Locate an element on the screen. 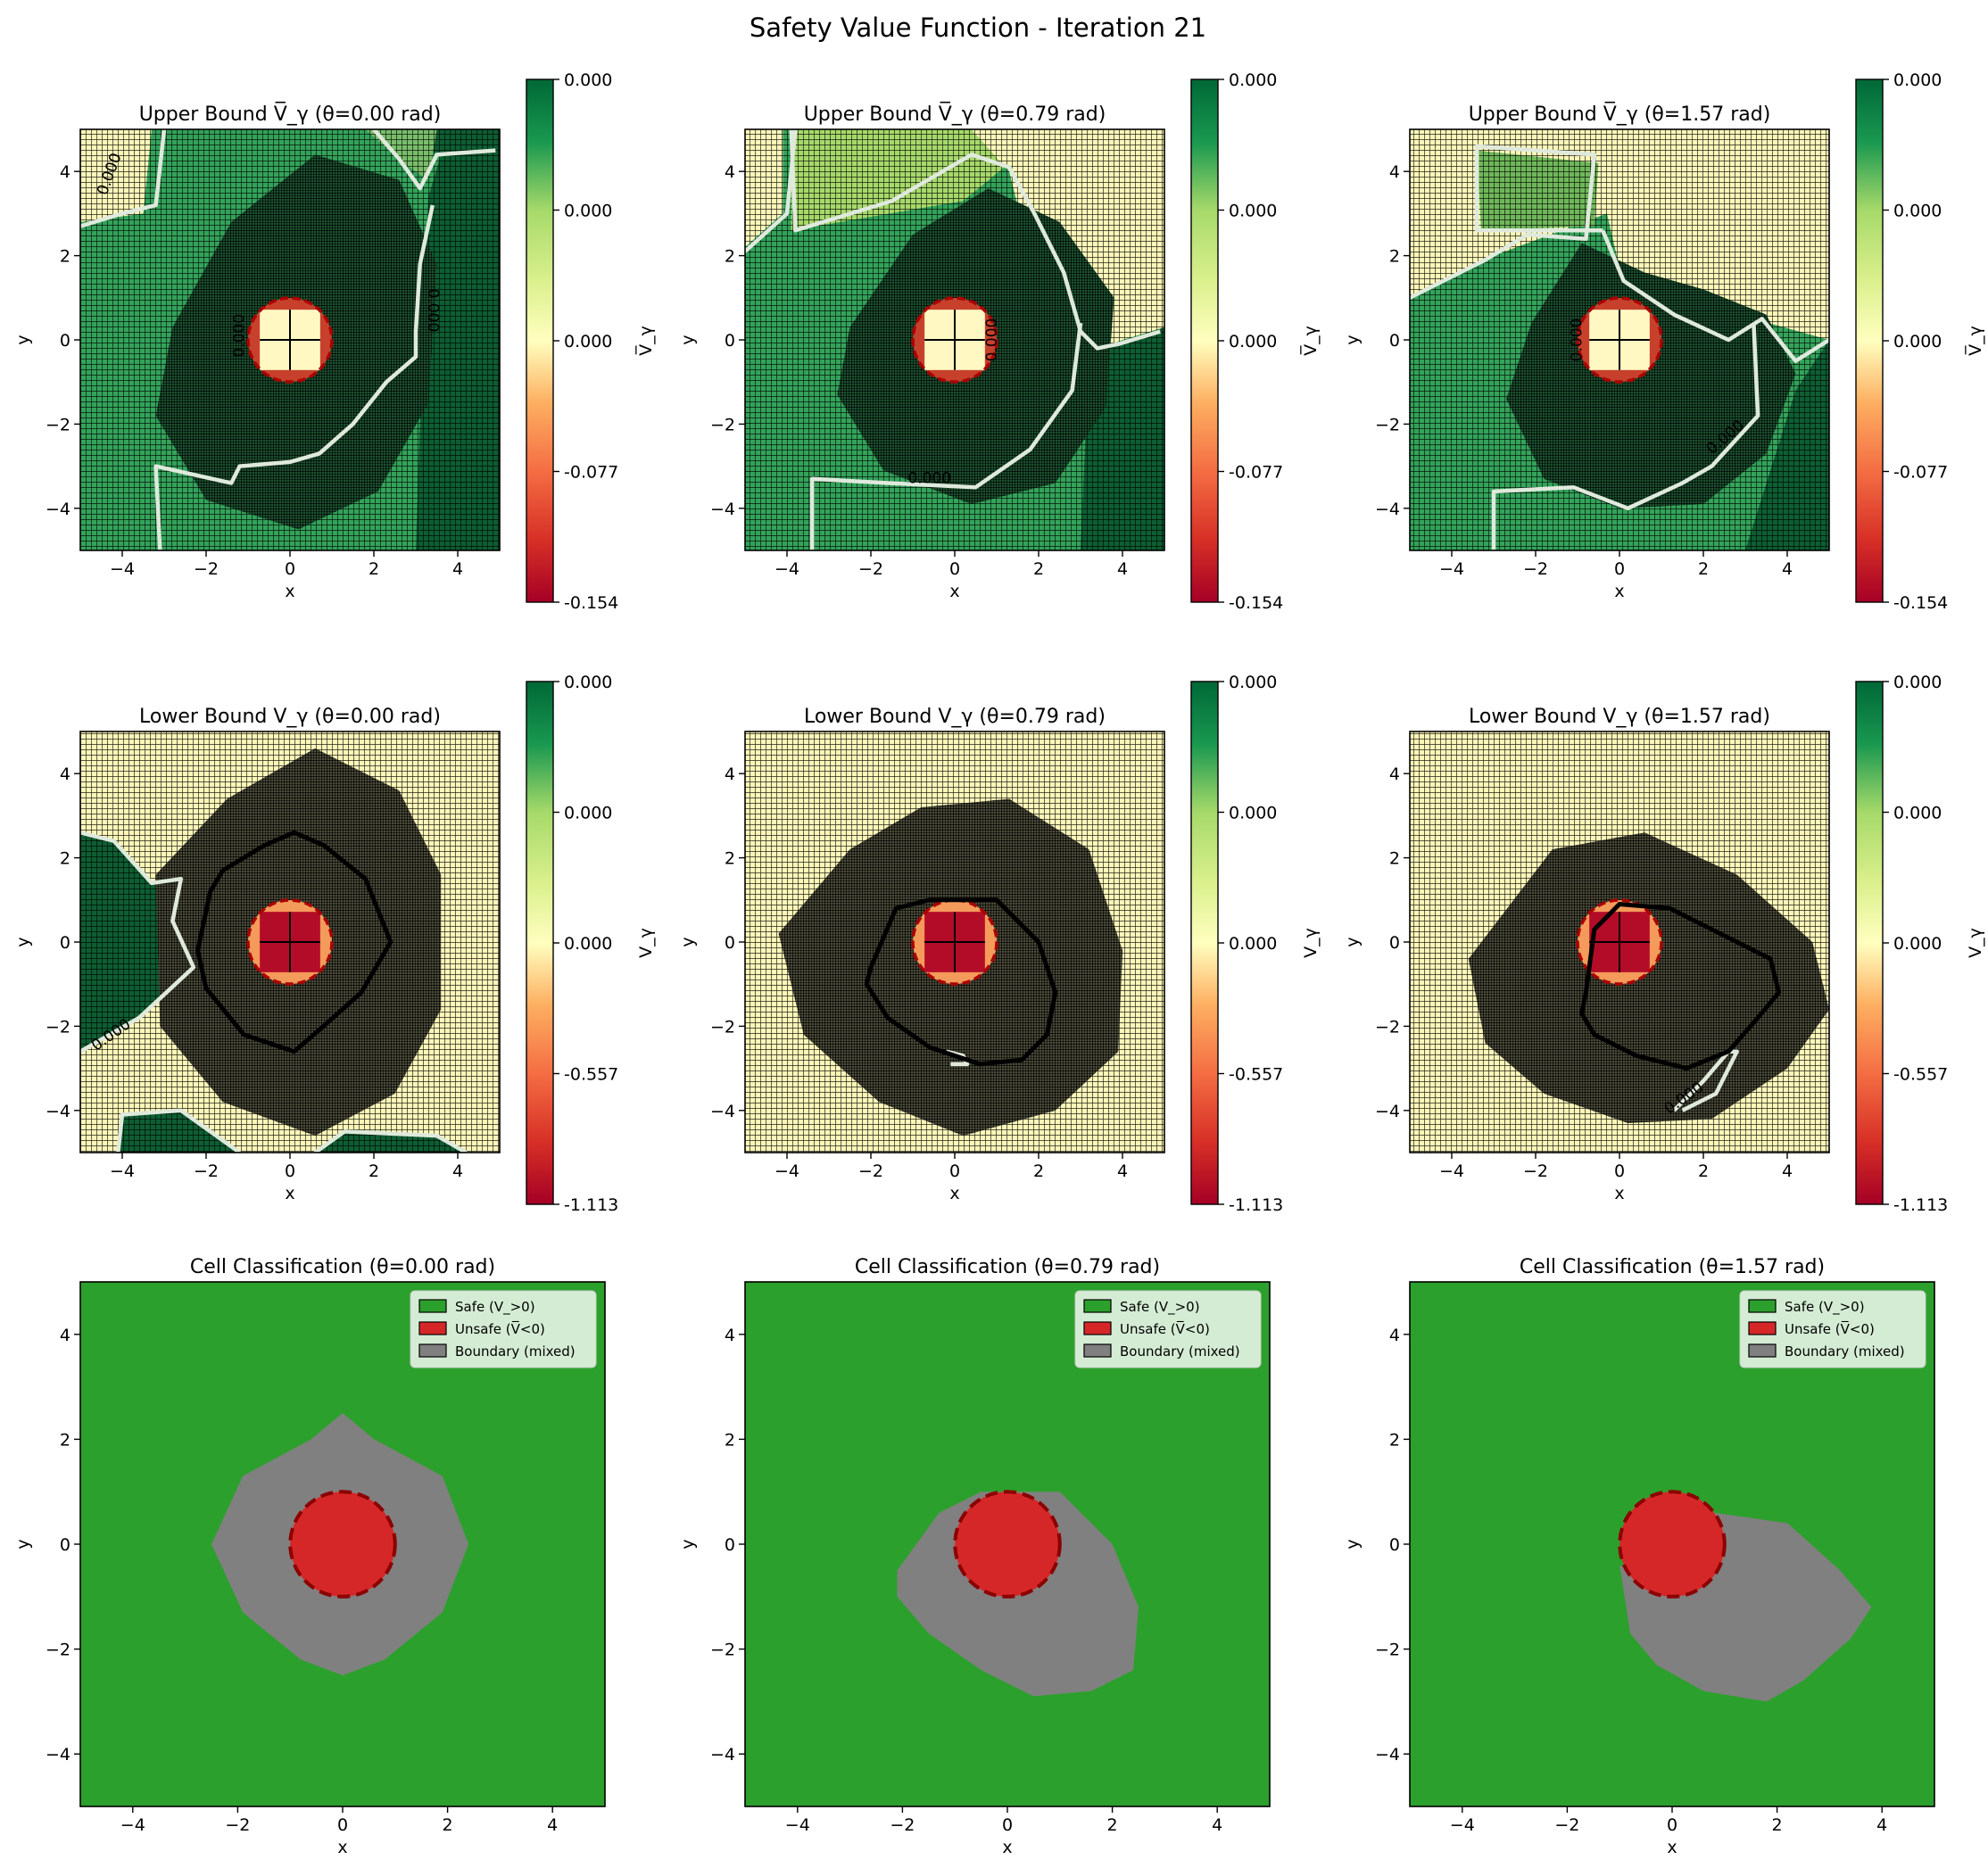 The image size is (1988, 1868). legend-label: Safe (V_>0) is located at coordinates (1160, 1308).